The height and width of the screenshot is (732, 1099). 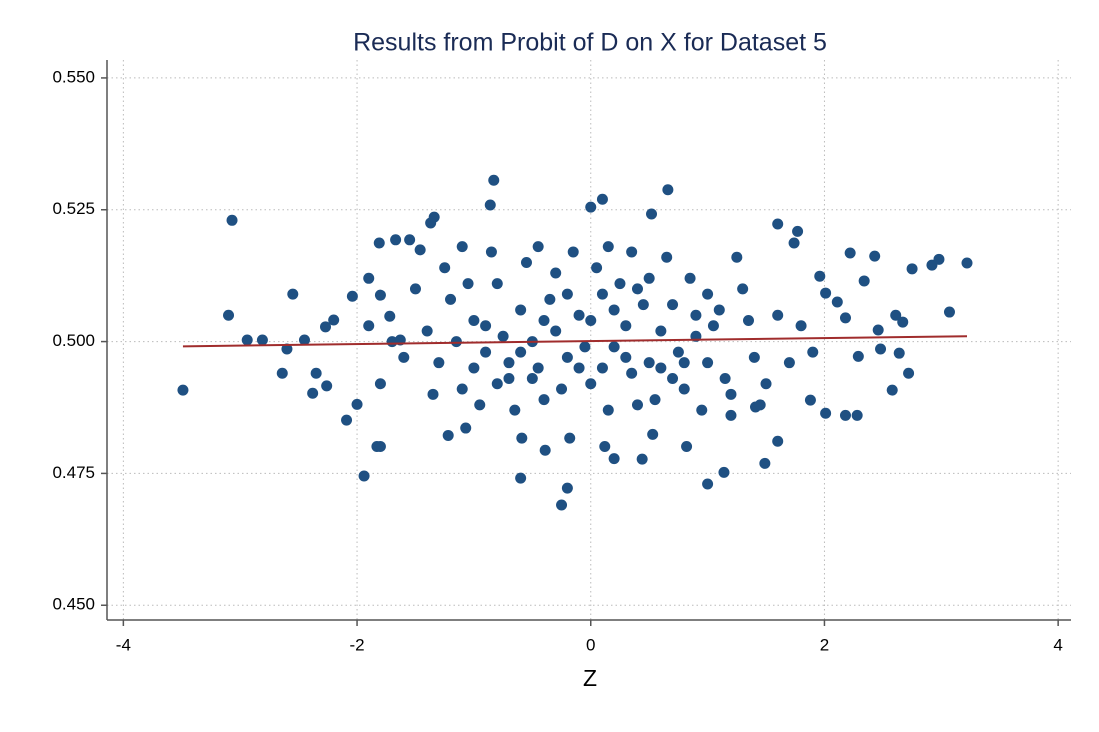 I want to click on y-tick-label: 0.475, so click(x=73, y=472).